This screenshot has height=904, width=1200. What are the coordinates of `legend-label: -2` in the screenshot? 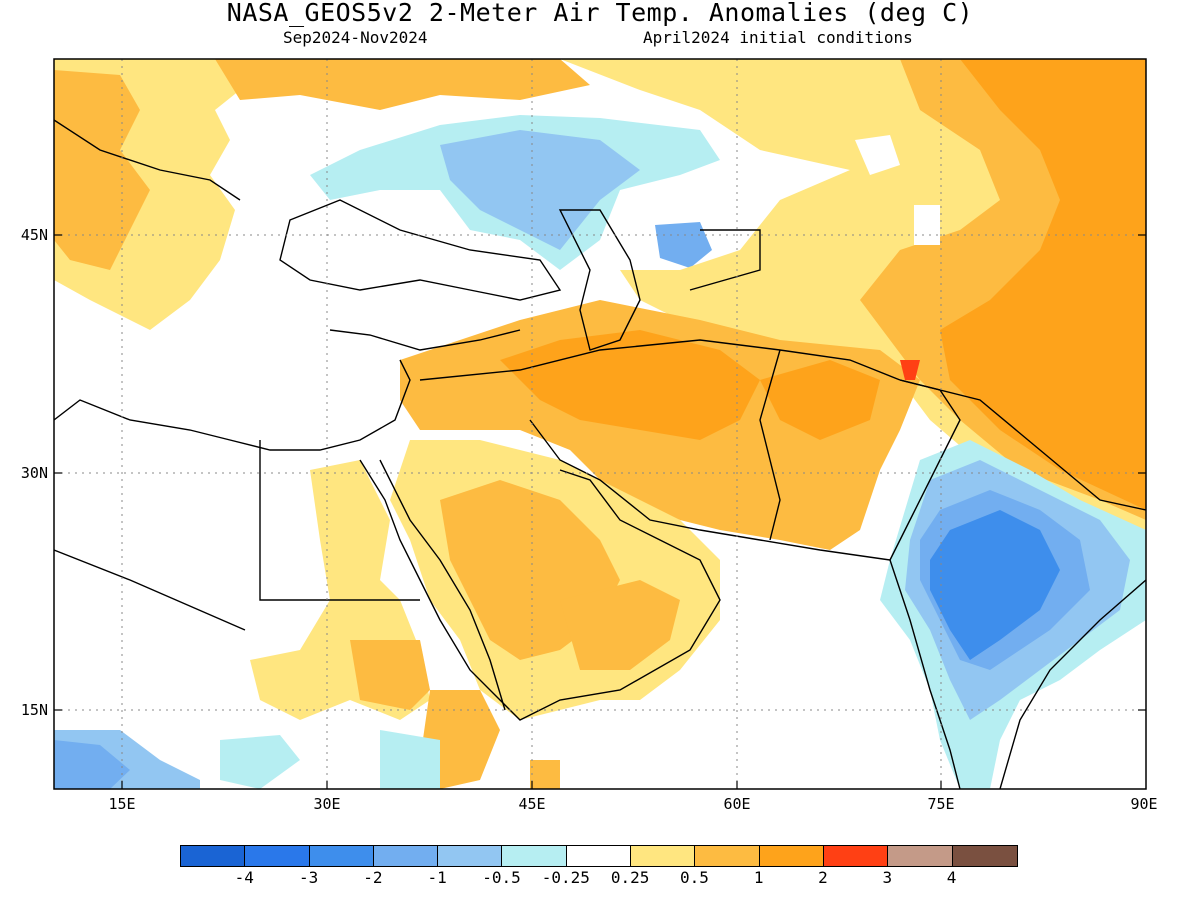 It's located at (373, 877).